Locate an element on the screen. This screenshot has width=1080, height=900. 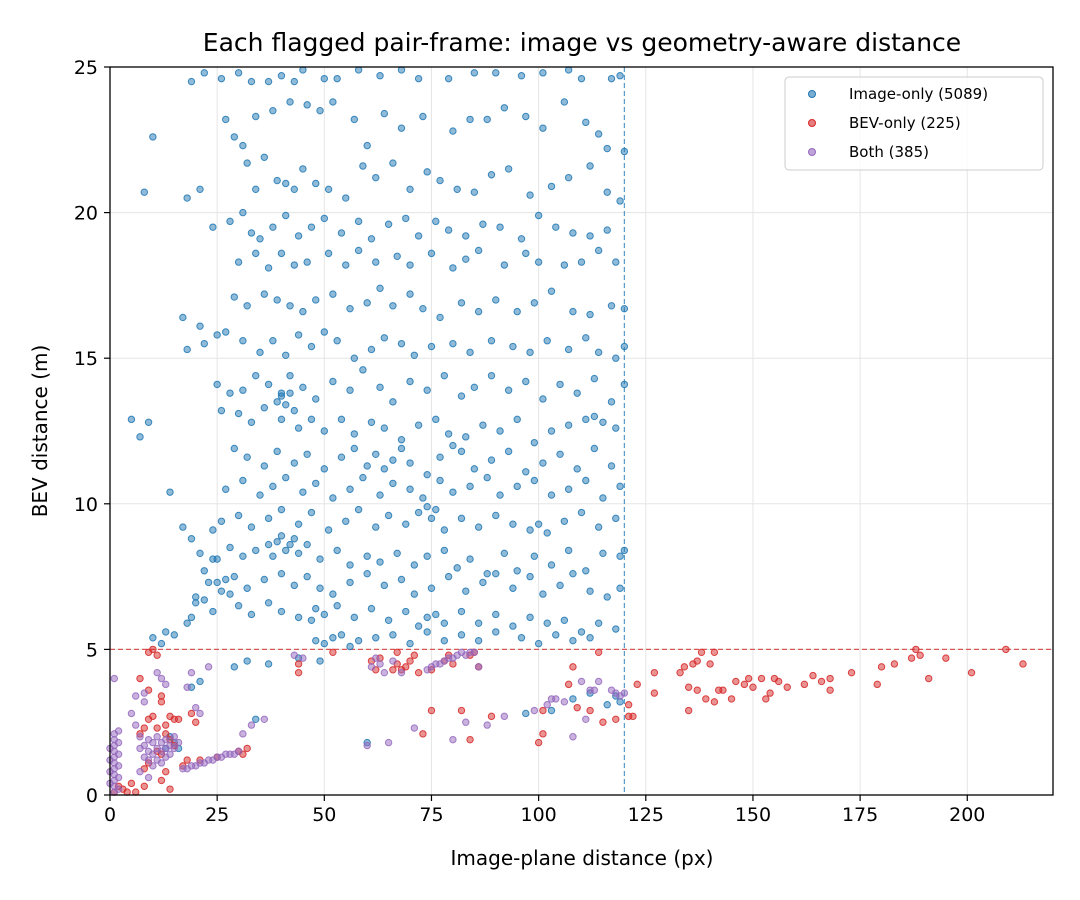
y-tick-label: 10 is located at coordinates (86, 505).